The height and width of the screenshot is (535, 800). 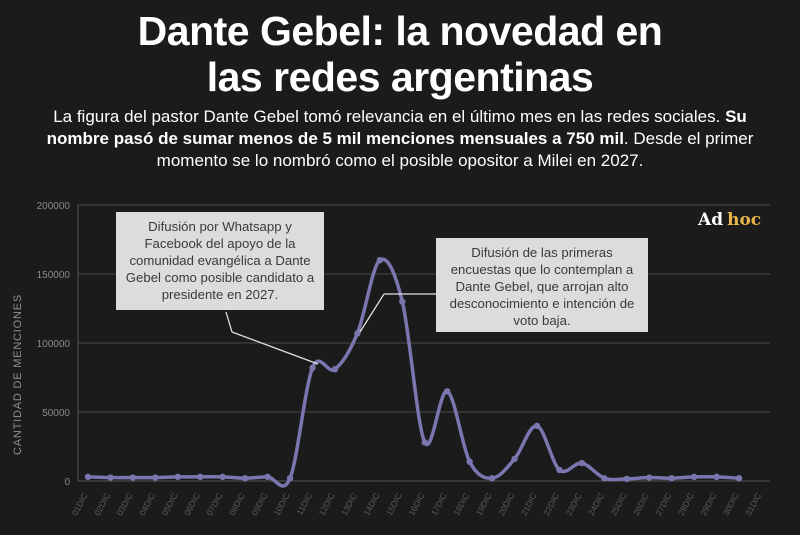 I want to click on x-tick-label: 02DIC, so click(x=102, y=504).